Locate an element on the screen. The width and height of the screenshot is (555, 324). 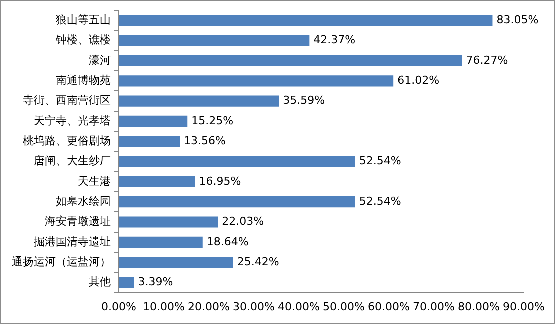
data-label: 76.27% is located at coordinates (487, 60).